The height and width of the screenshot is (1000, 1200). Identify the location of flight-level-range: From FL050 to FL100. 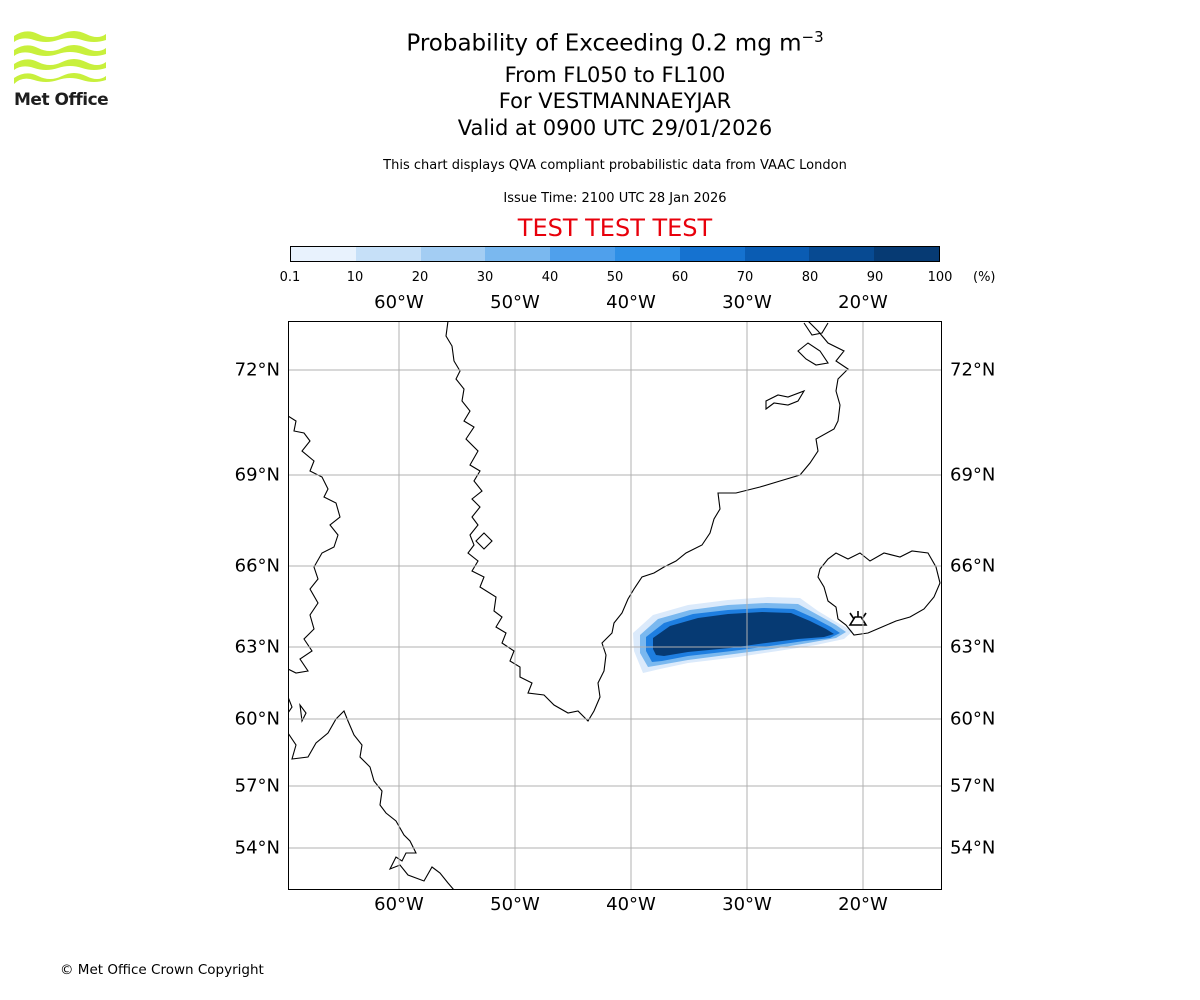
(615, 75).